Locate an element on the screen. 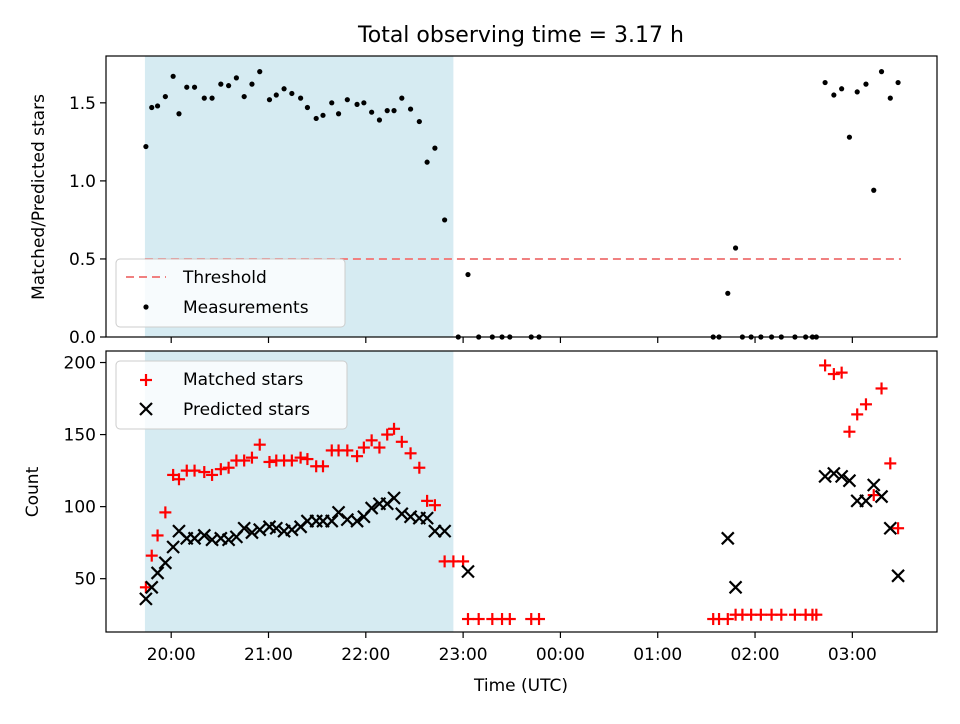 This screenshot has height=724, width=960. y-tick-label: 100 is located at coordinates (80, 508).